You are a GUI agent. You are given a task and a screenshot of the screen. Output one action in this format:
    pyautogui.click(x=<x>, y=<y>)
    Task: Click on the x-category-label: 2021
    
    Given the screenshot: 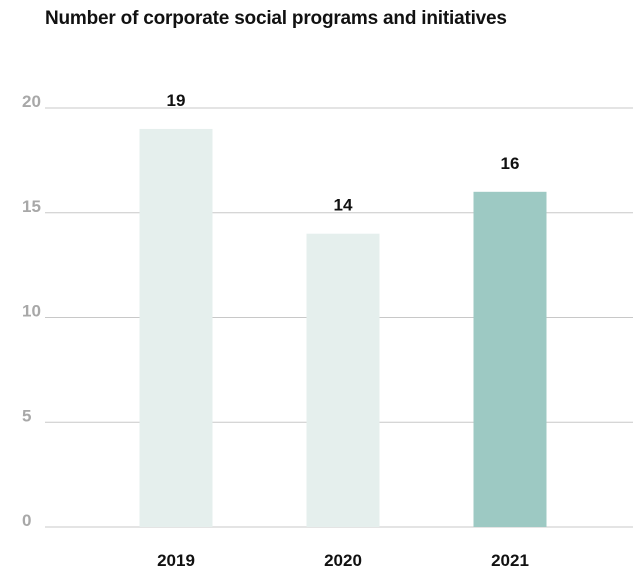 What is the action you would take?
    pyautogui.click(x=510, y=560)
    